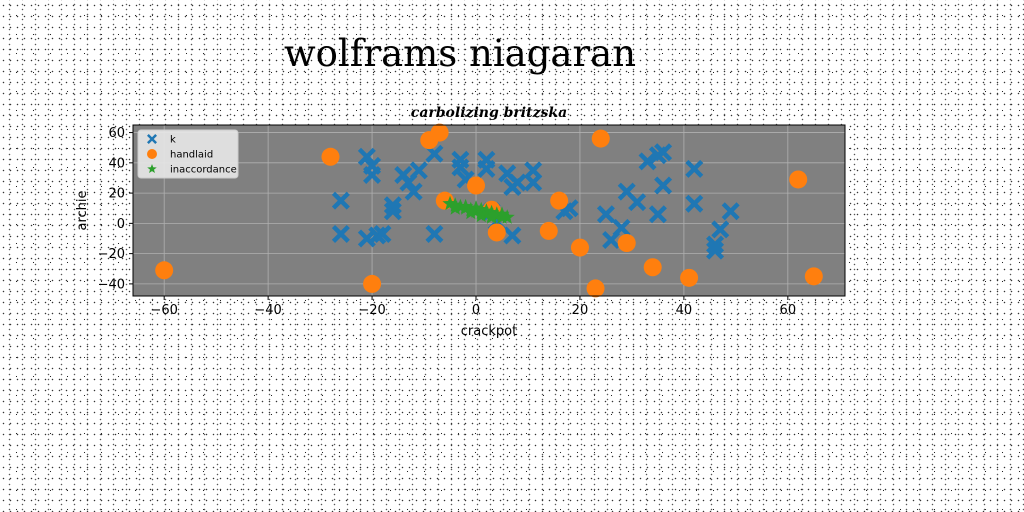 The height and width of the screenshot is (512, 1024). Describe the element at coordinates (111, 254) in the screenshot. I see `y-tick-label: −20` at that location.